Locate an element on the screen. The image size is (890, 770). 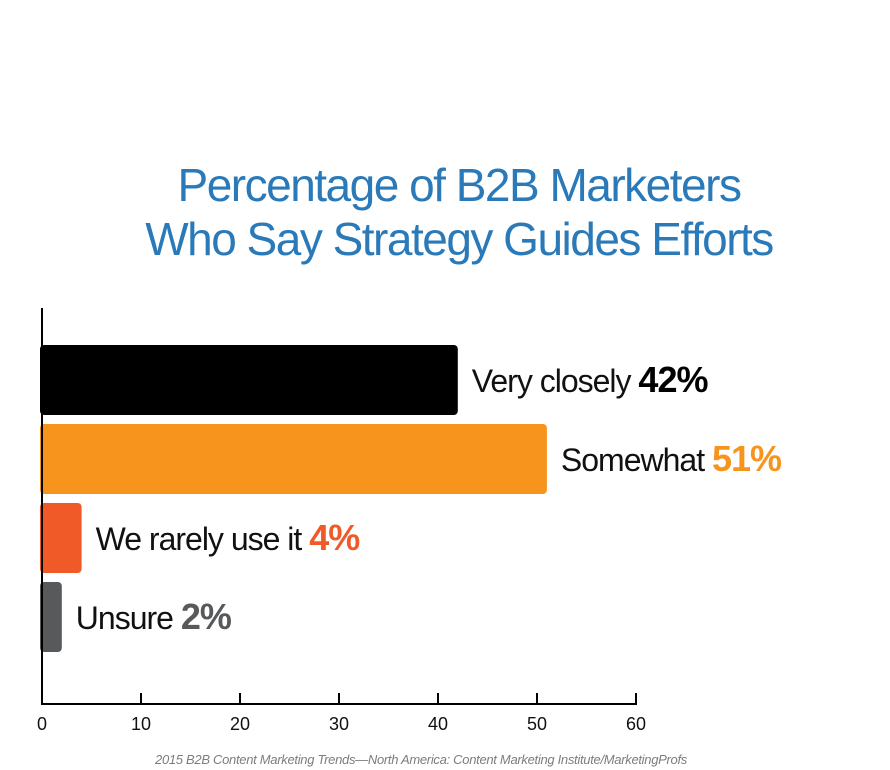
bar-unsure is located at coordinates (51, 617).